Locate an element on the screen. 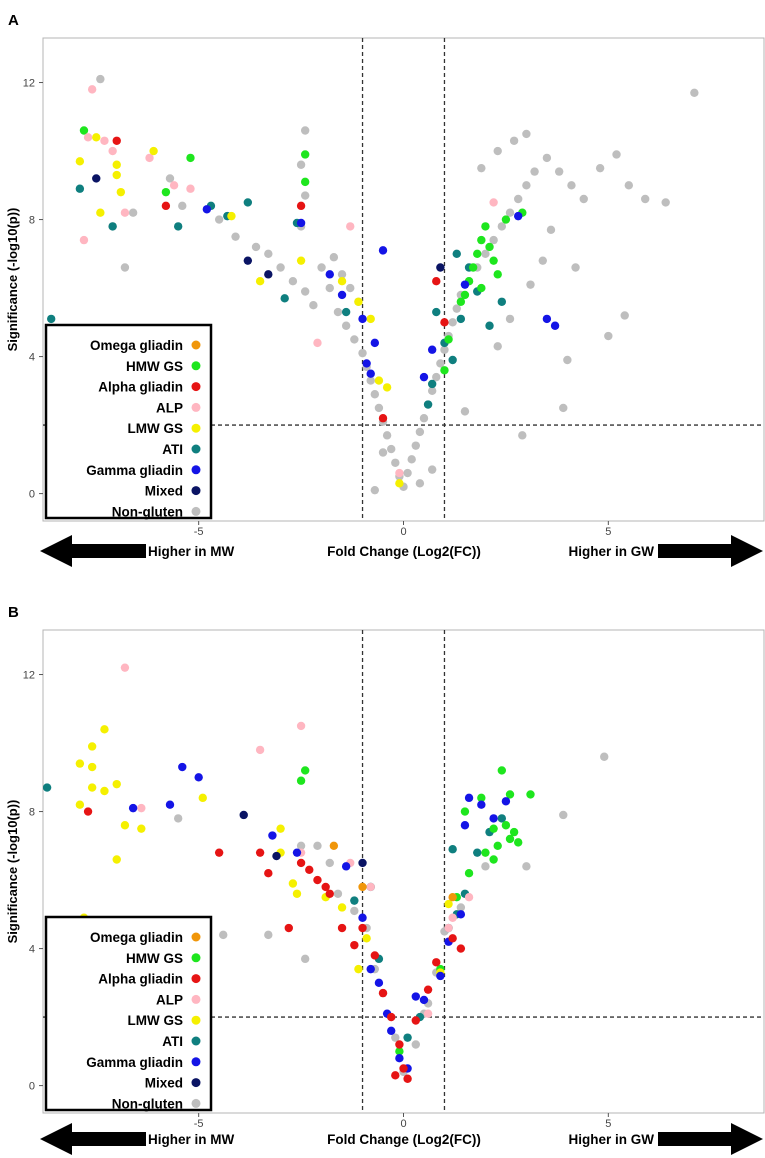  legend-box is located at coordinates (128, 1013).